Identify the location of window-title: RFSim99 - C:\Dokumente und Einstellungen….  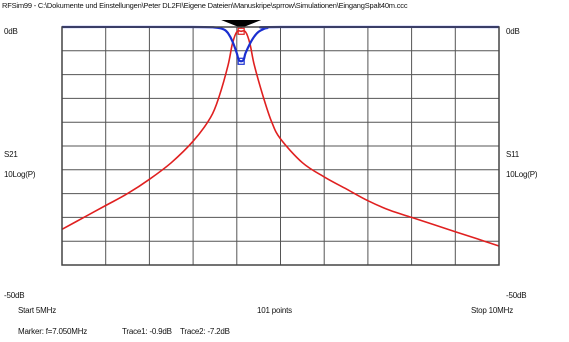
(205, 5).